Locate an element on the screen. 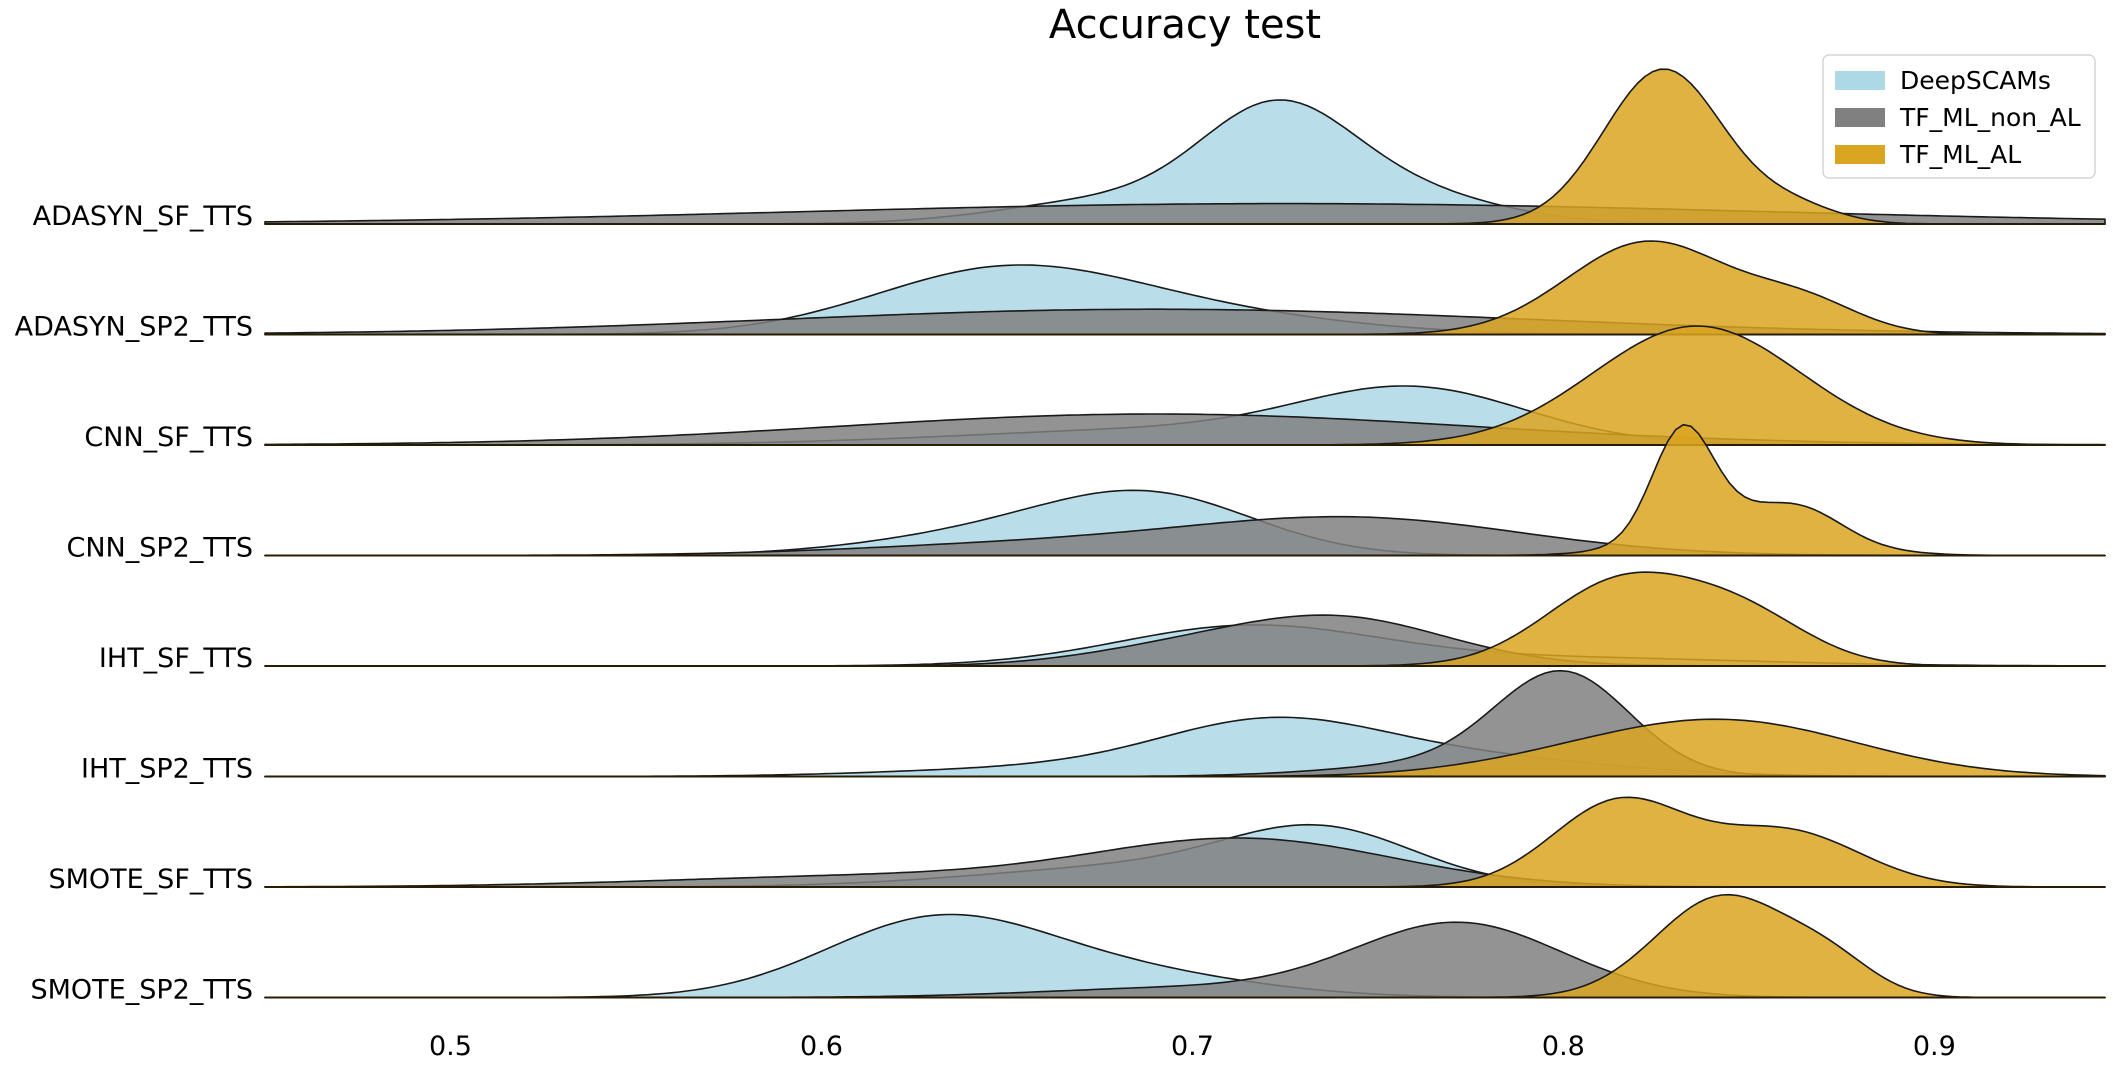 The image size is (2113, 1067). x-tick-label: 0.9 is located at coordinates (1934, 1046).